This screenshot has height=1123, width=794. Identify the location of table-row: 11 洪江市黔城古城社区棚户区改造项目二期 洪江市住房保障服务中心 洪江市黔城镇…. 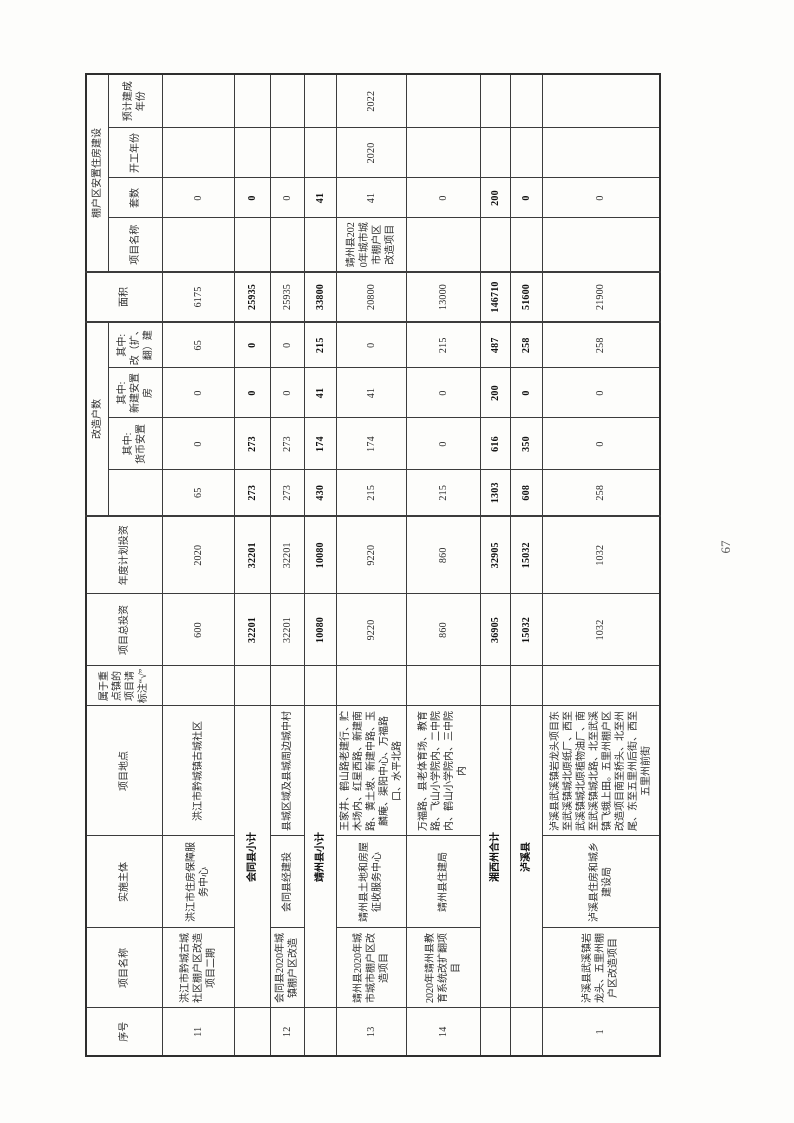
(198, 565).